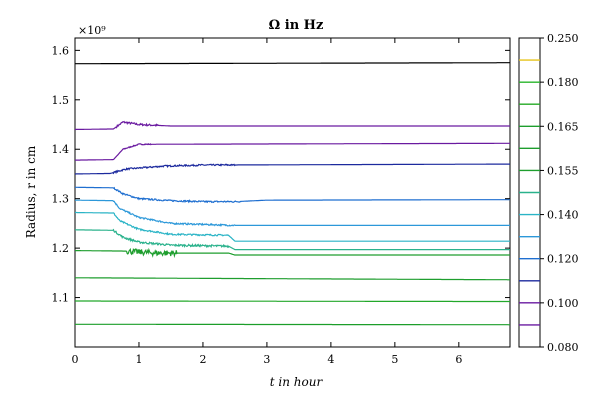 This screenshot has height=400, width=600. What do you see at coordinates (92, 30) in the screenshot?
I see `y-scale-label: ×10⁹` at bounding box center [92, 30].